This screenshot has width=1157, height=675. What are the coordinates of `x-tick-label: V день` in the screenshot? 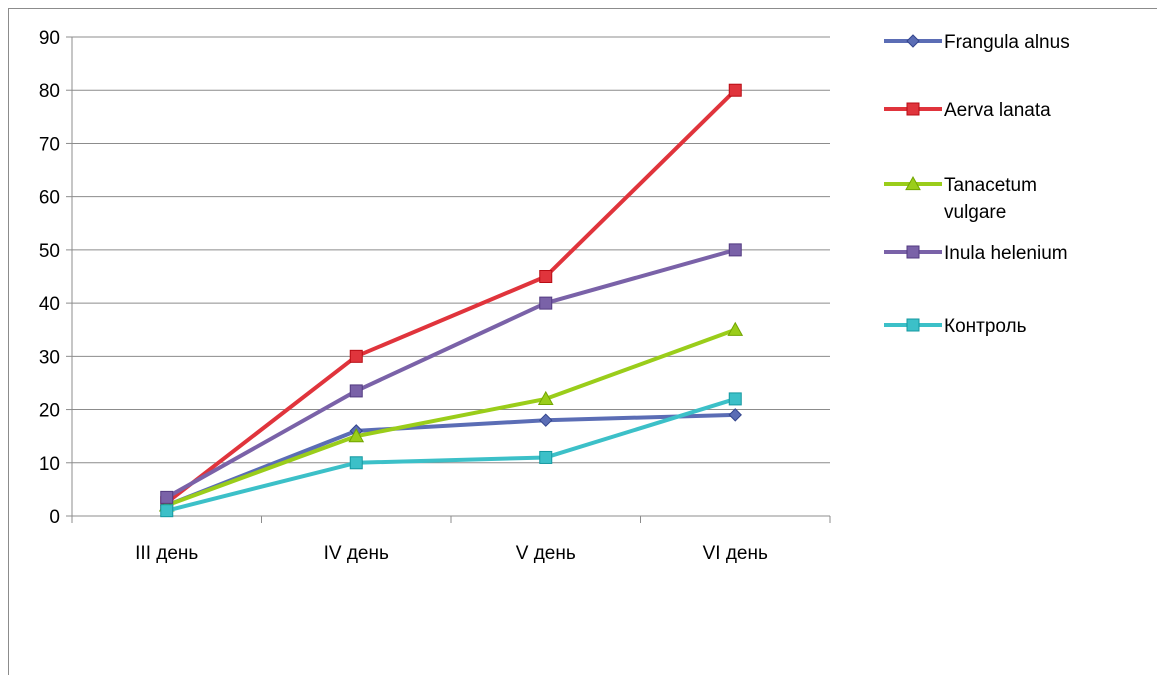 It's located at (546, 553).